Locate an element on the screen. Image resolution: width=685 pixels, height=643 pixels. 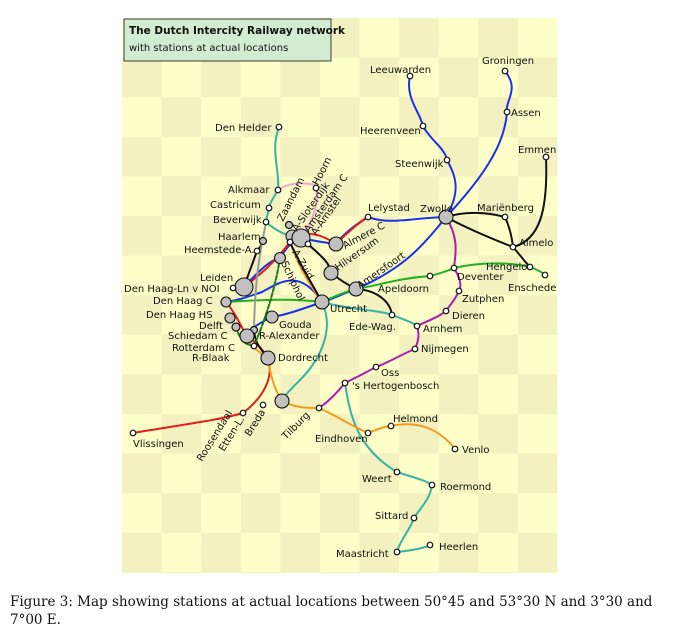
station-marker-roosendaal is located at coordinates (243, 413).